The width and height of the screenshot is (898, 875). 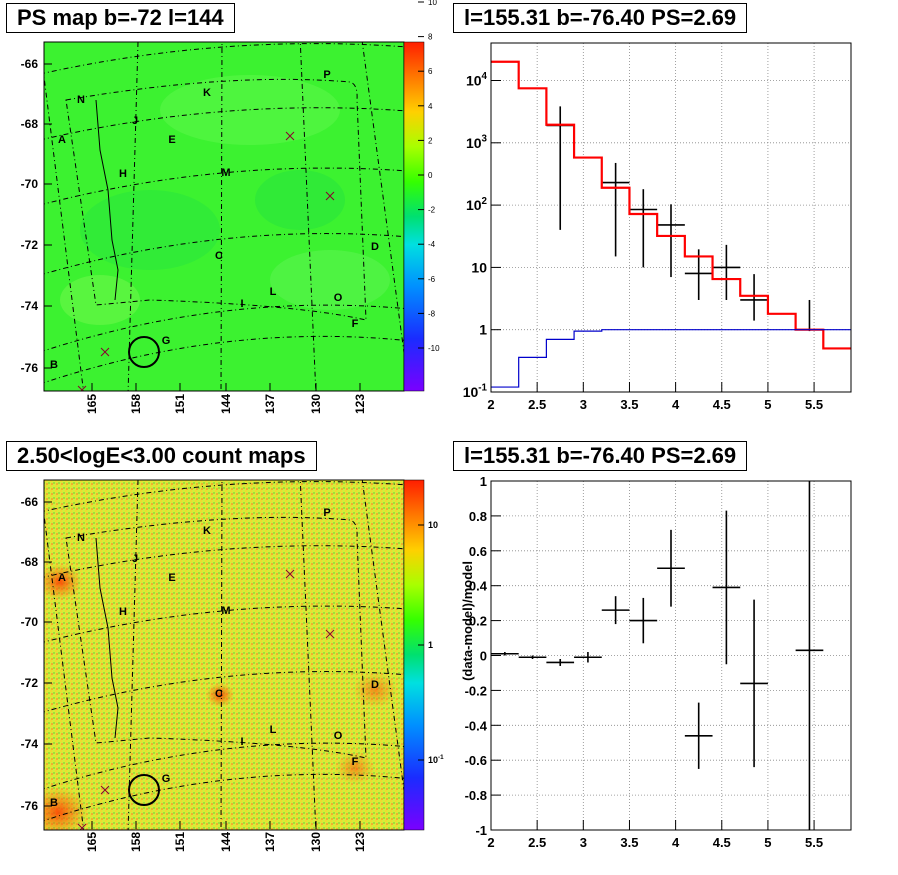 What do you see at coordinates (475, 391) in the screenshot?
I see `y-tick-label: 10-1` at bounding box center [475, 391].